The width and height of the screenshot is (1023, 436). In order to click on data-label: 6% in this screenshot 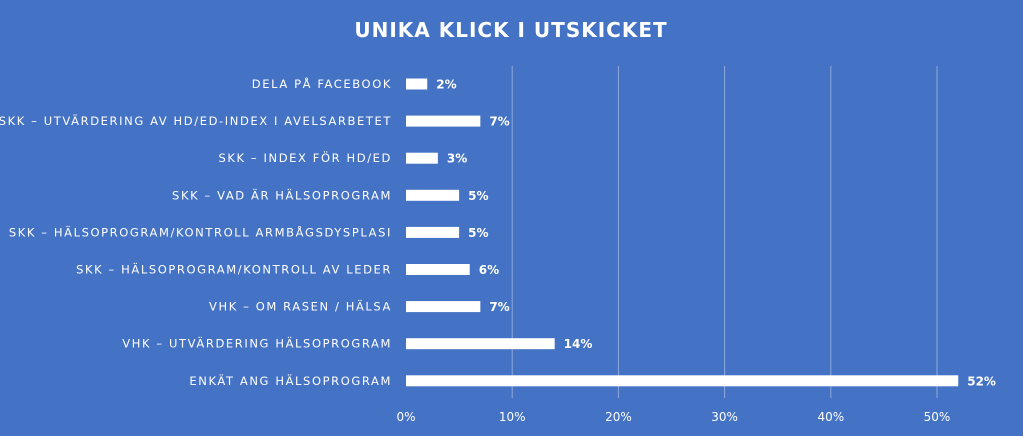, I will do `click(489, 270)`.